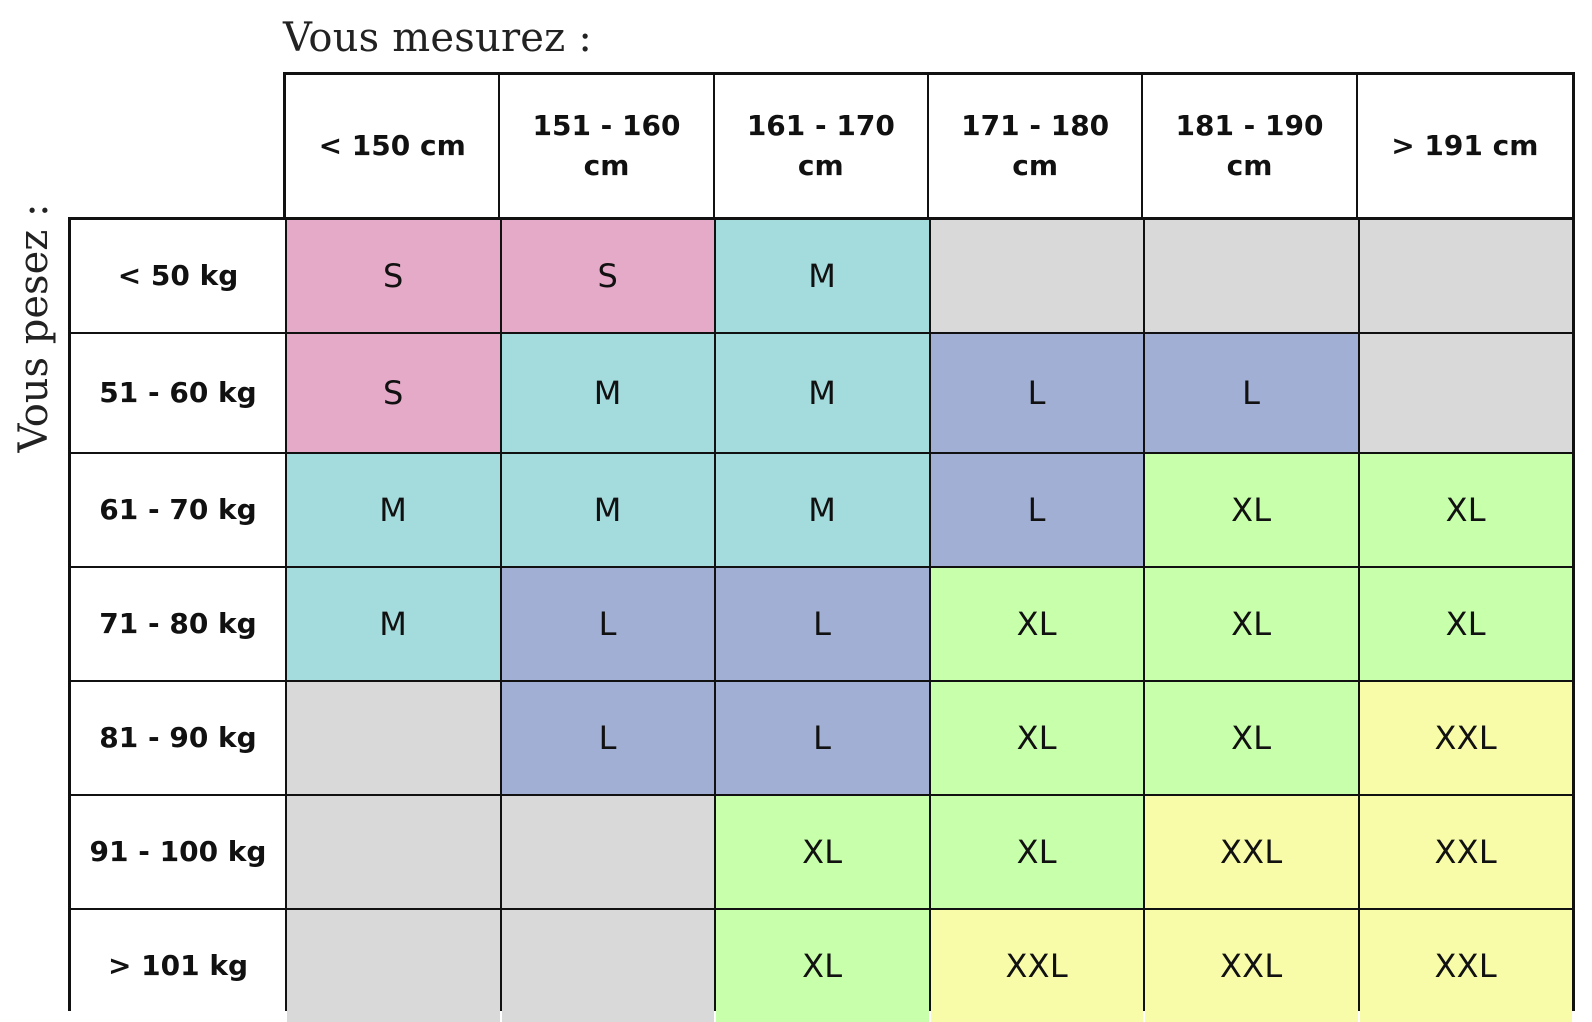 This screenshot has width=1592, height=1022. I want to click on height-column-header: > 191 cm, so click(1465, 145).